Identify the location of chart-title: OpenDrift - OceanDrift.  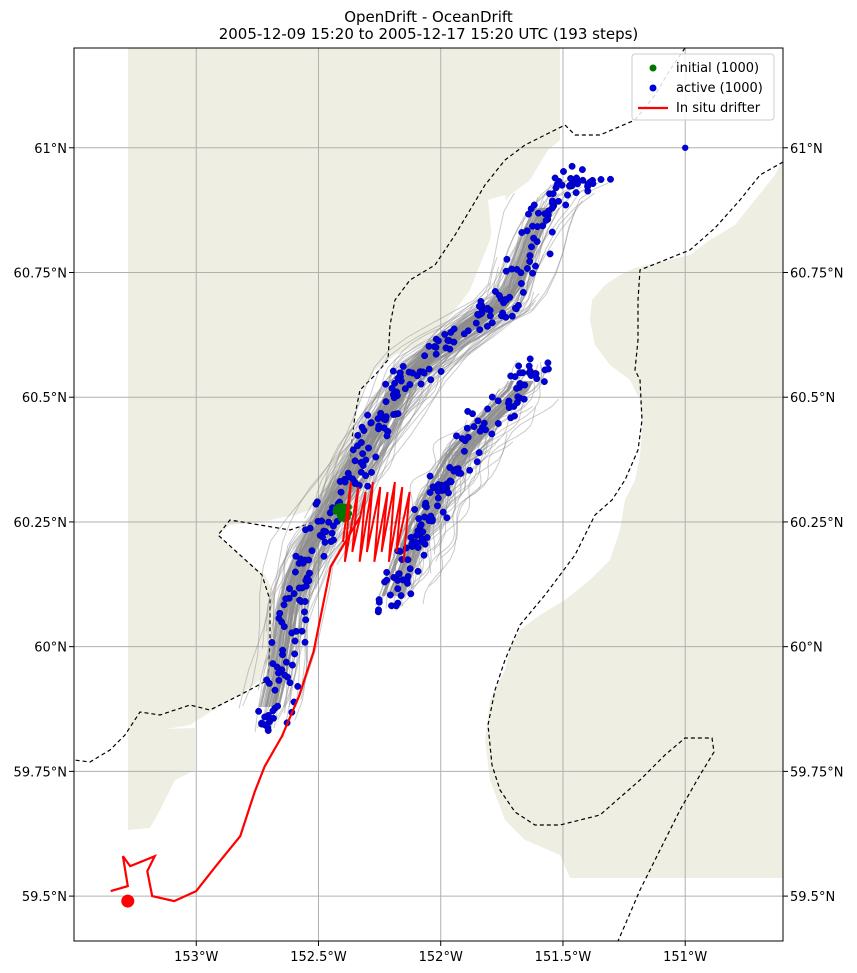
(428, 17).